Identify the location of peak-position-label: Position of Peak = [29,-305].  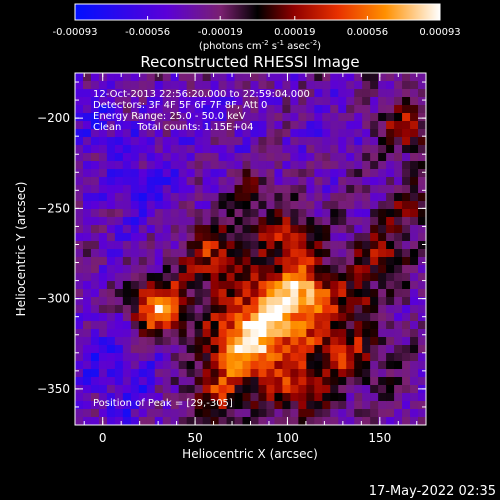
(163, 403).